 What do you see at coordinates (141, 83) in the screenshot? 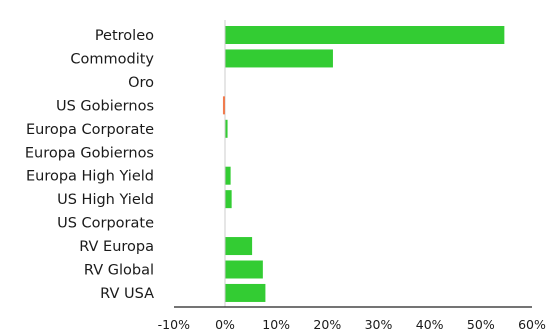
I see `category-label: Oro` at bounding box center [141, 83].